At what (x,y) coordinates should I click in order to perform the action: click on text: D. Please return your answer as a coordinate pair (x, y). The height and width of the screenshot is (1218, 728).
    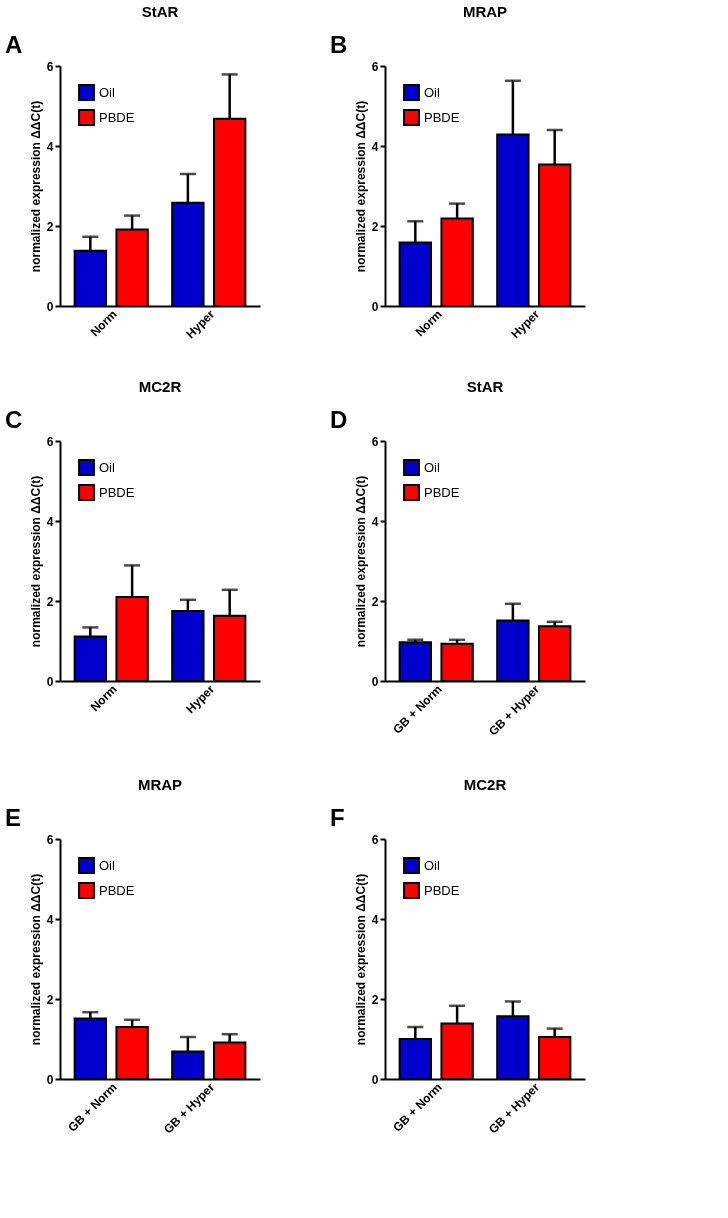
    Looking at the image, I should click on (339, 419).